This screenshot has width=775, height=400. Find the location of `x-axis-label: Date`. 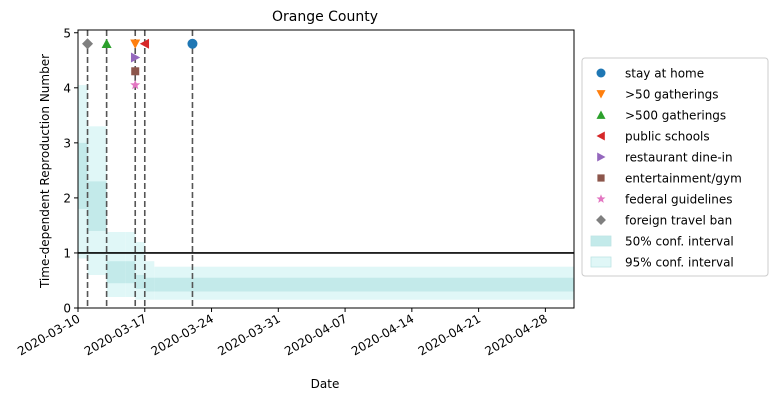

x-axis-label: Date is located at coordinates (325, 384).